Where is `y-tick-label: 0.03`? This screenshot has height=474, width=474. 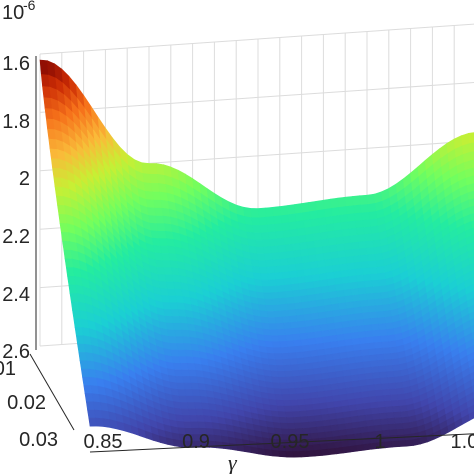
y-tick-label: 0.03 is located at coordinates (38, 440).